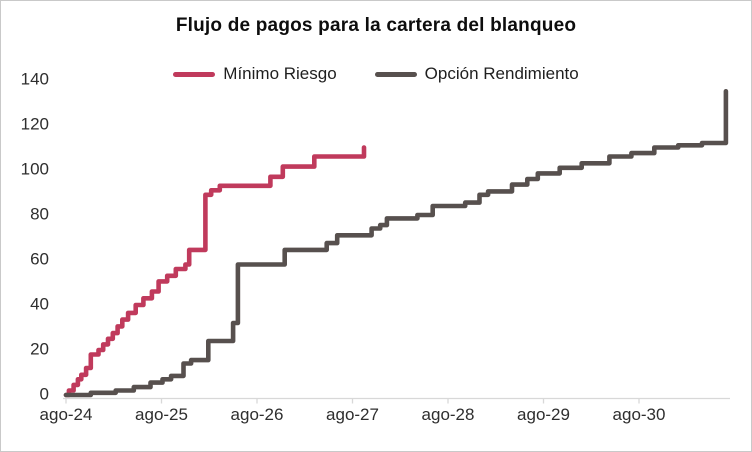 This screenshot has height=452, width=752. Describe the element at coordinates (543, 414) in the screenshot. I see `x-tick-label: ago-29` at that location.